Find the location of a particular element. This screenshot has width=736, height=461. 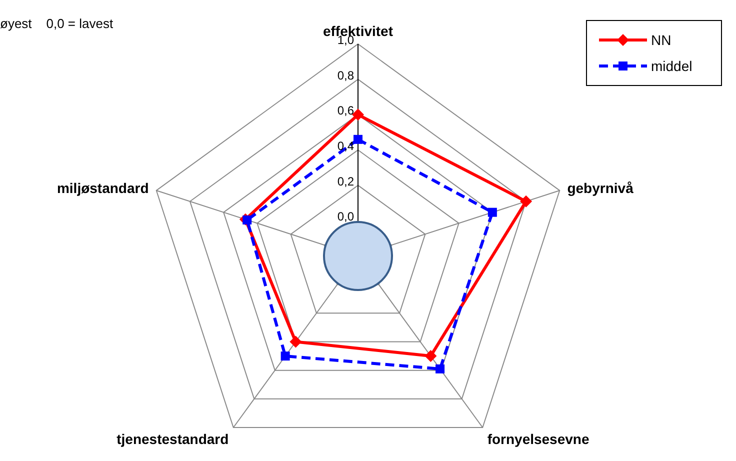

spoke-label: gebyrnivå is located at coordinates (600, 188).